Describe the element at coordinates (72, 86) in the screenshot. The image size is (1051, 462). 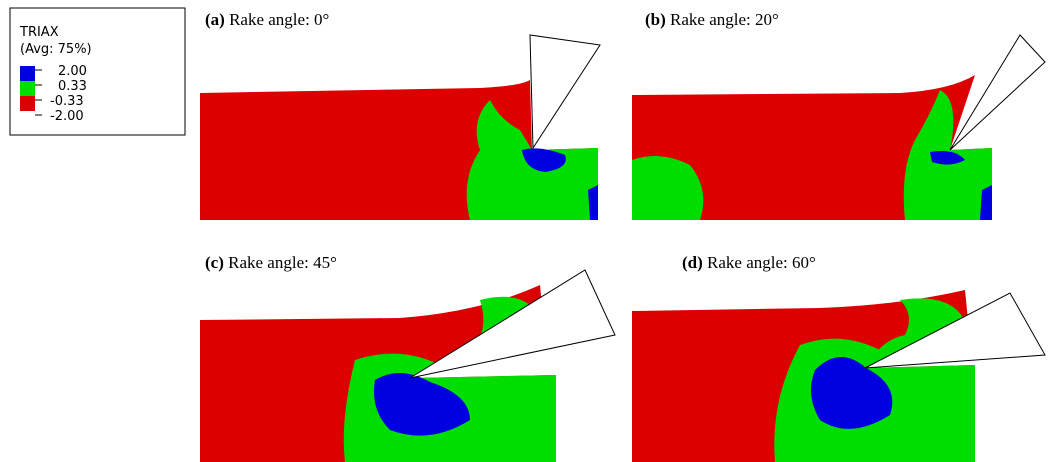
I see `legend-level: 0.33` at that location.